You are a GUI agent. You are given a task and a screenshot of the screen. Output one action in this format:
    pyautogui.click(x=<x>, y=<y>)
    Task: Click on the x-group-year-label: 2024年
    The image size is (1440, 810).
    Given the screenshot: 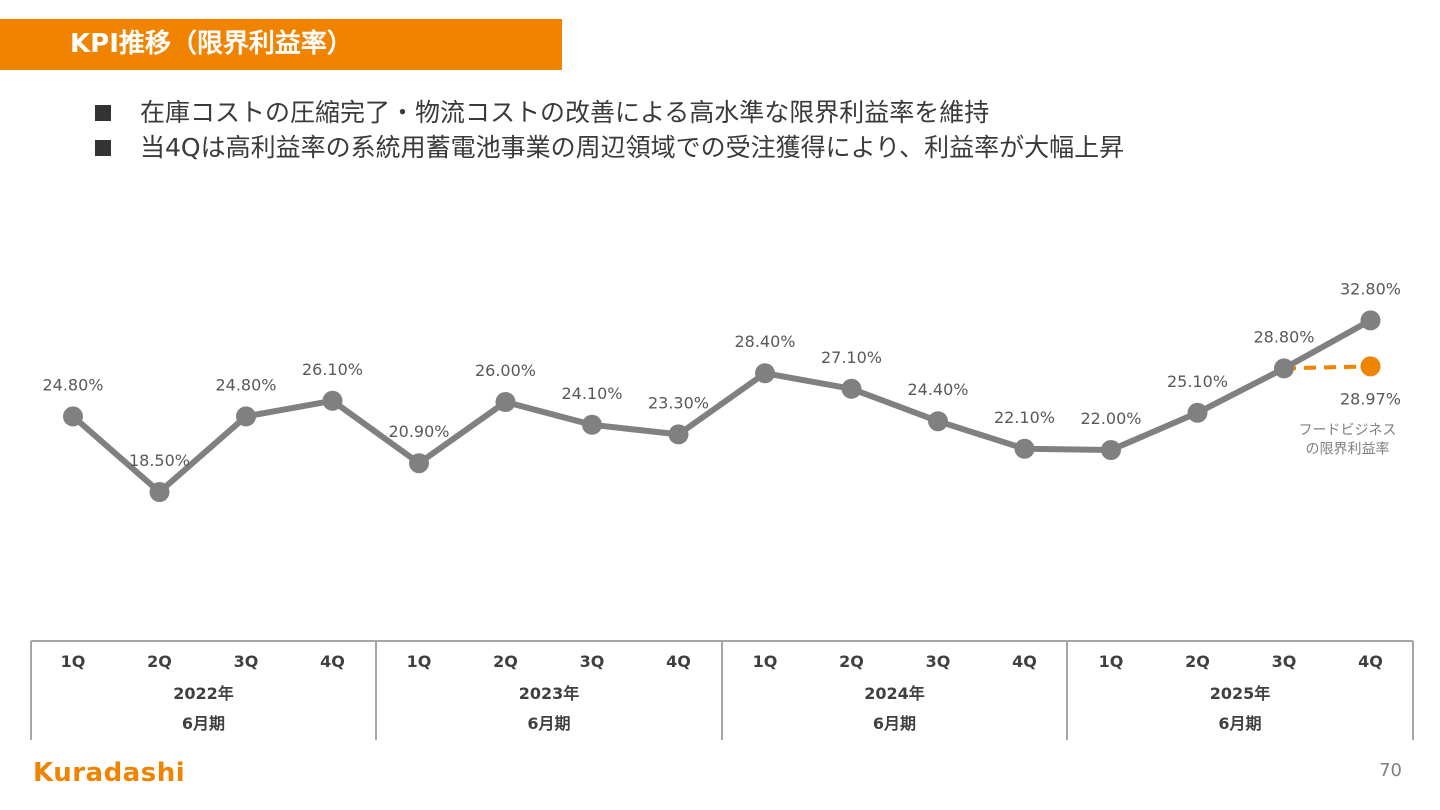 What is the action you would take?
    pyautogui.click(x=894, y=693)
    